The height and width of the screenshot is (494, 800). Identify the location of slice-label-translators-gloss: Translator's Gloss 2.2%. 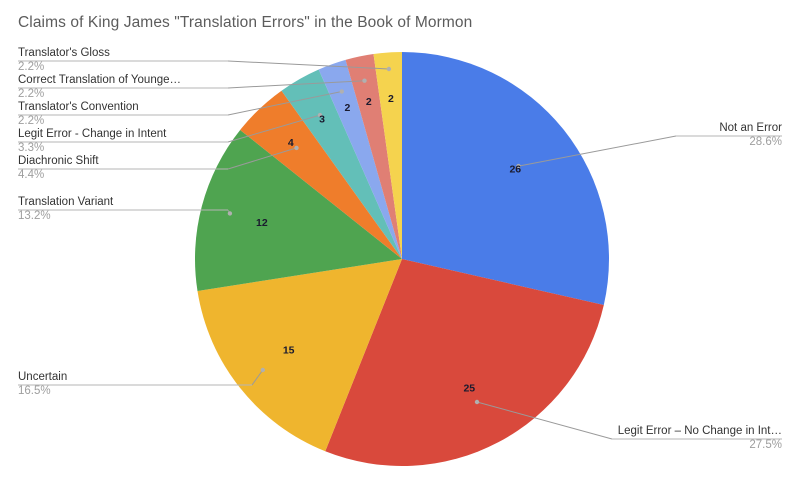
(123, 60).